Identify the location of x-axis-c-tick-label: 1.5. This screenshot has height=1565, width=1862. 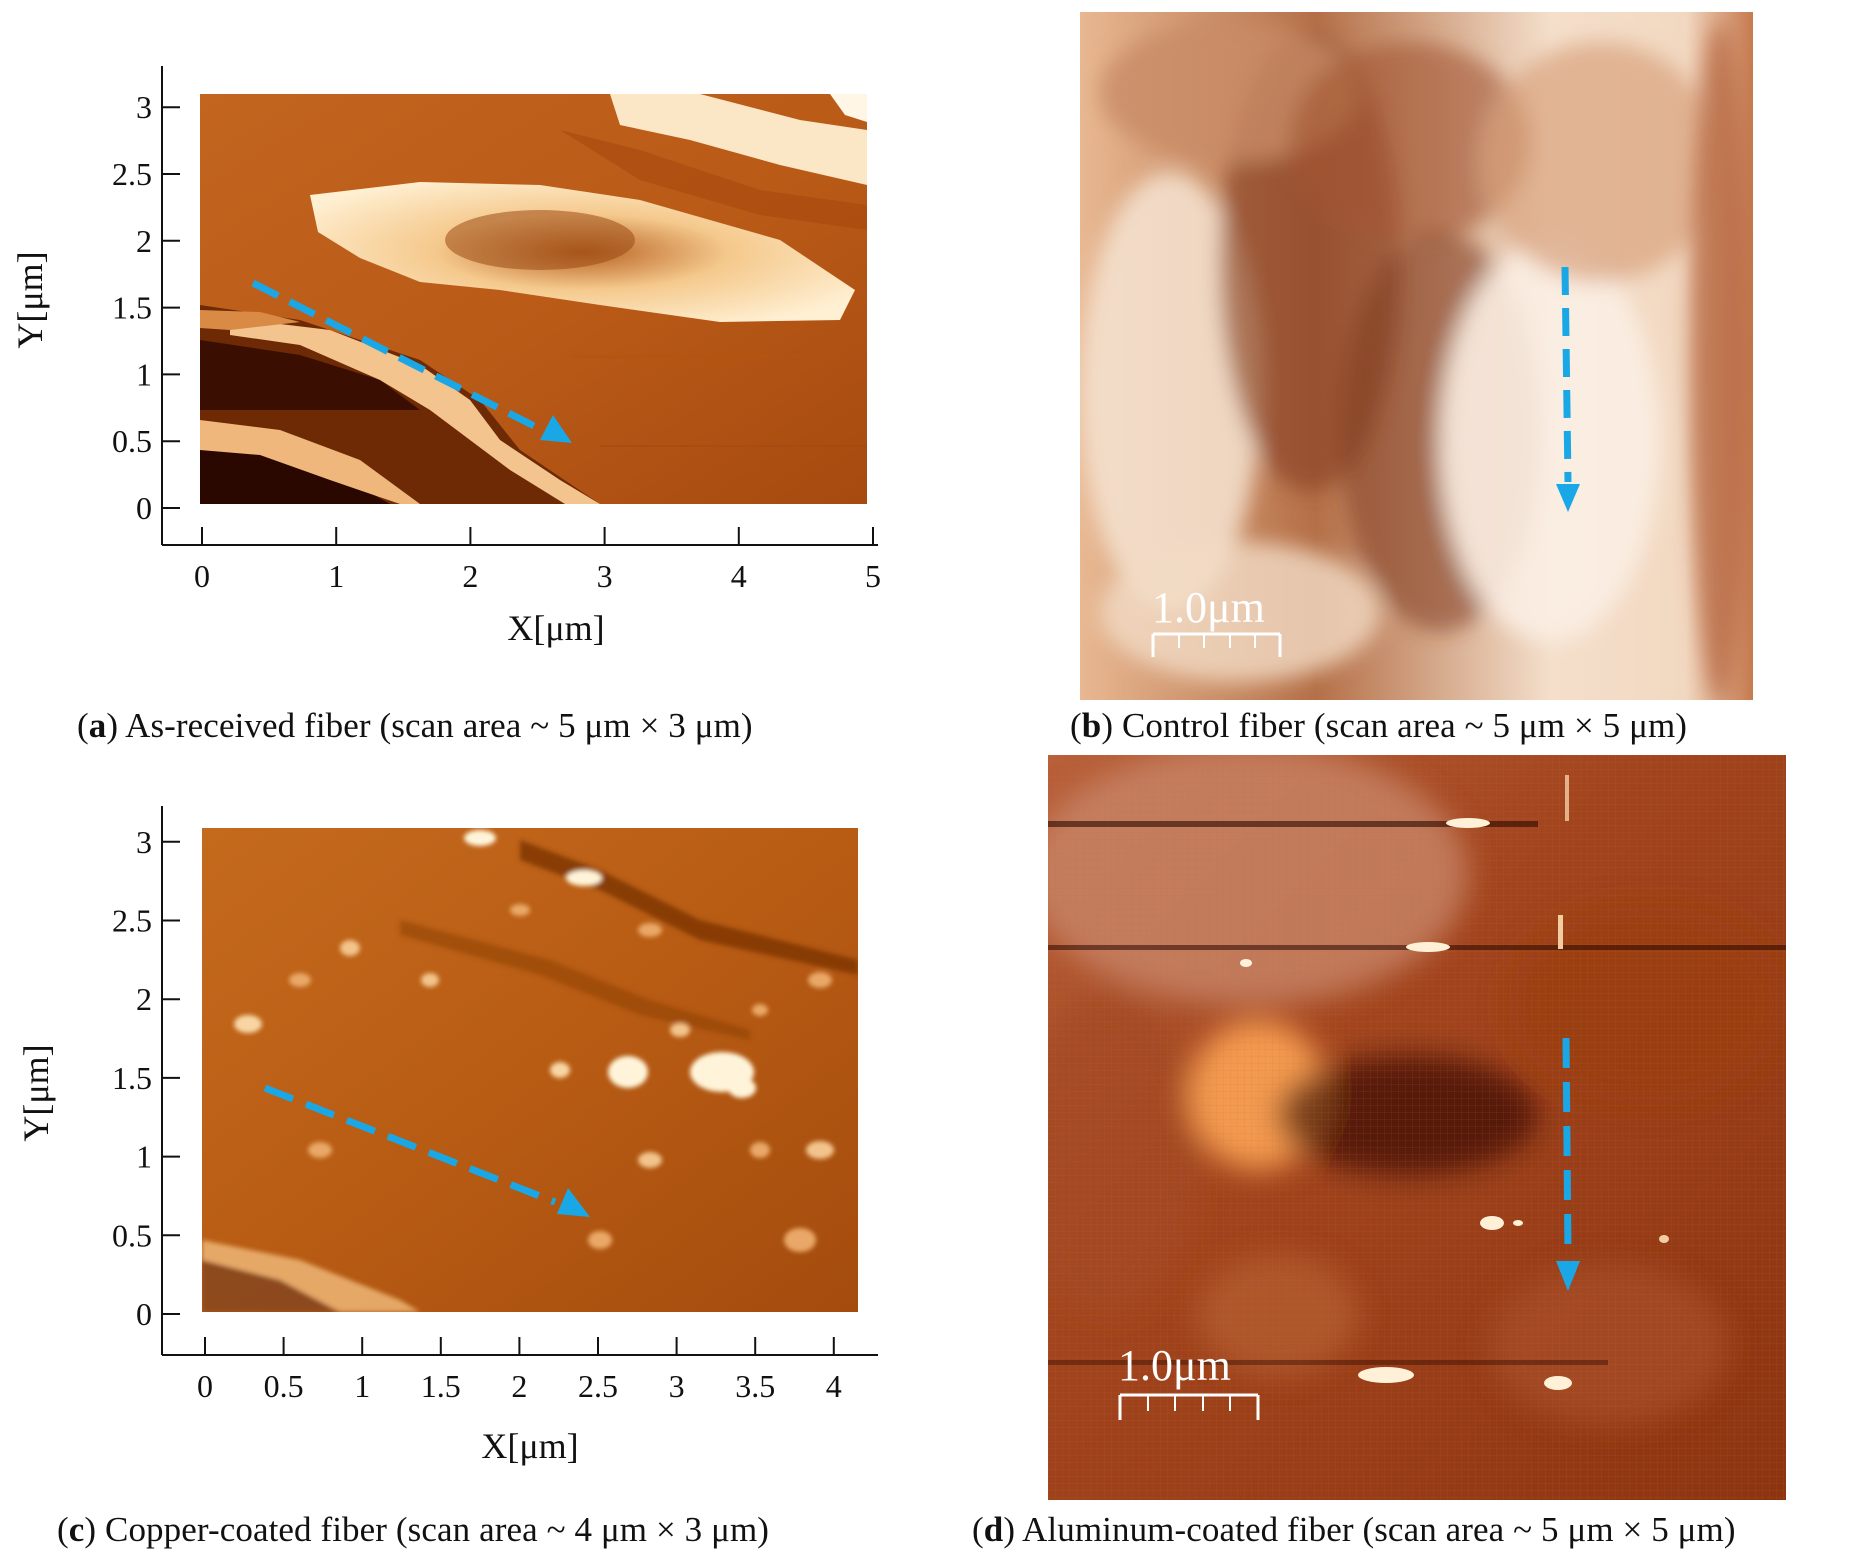
(441, 1386).